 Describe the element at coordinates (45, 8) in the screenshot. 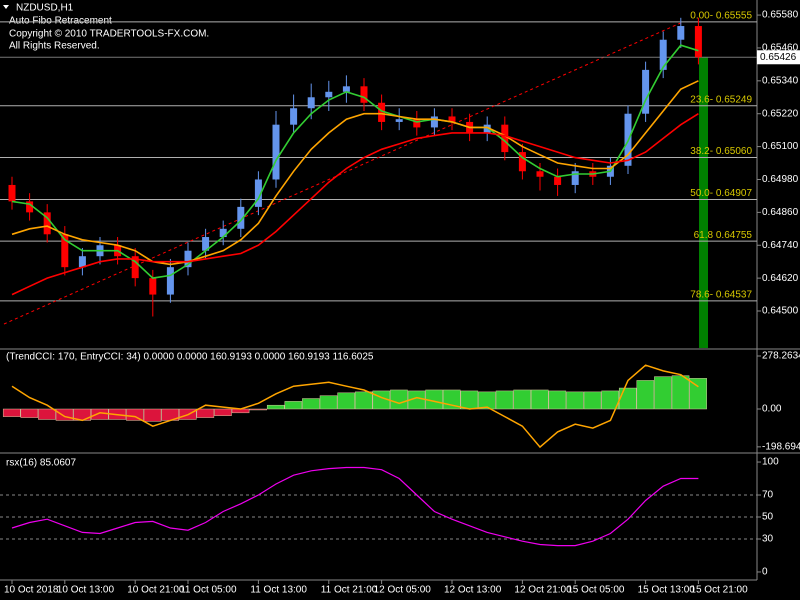

I see `chart-title: NZDUSD,H1` at that location.